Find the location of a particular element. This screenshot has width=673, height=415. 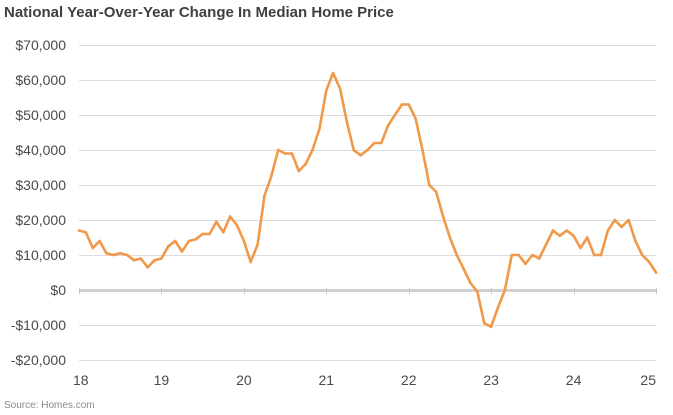

y-tick-label: $50,000 is located at coordinates (40, 115).